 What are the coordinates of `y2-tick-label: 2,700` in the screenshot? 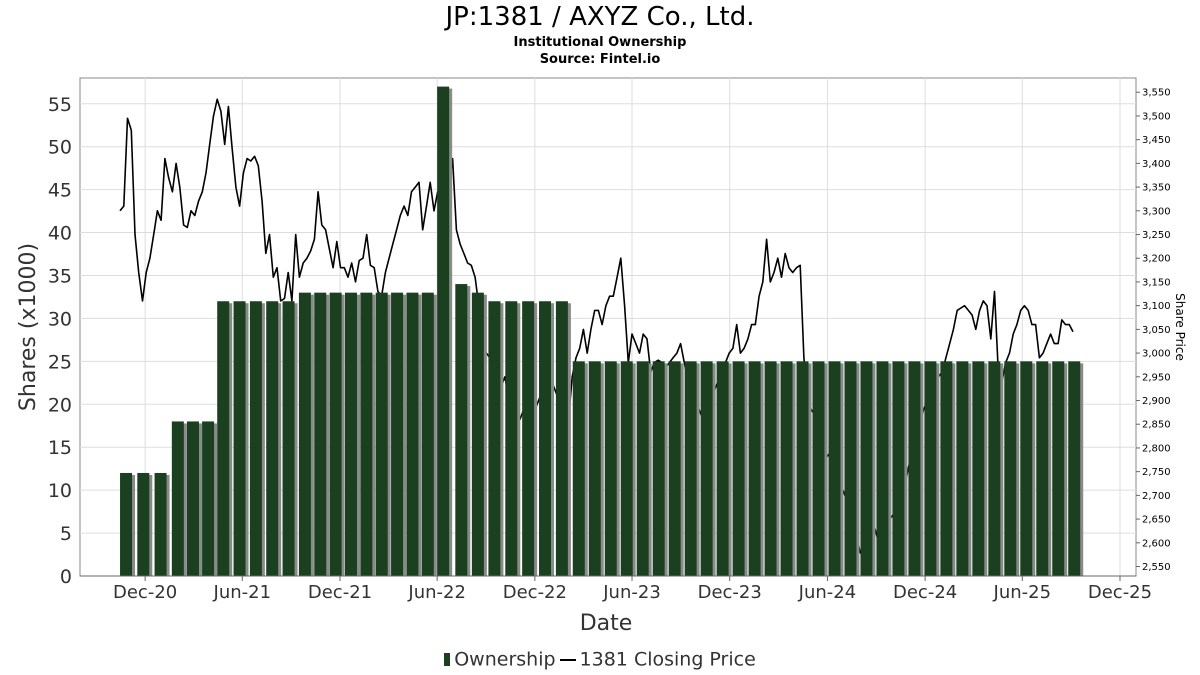 It's located at (1156, 496).